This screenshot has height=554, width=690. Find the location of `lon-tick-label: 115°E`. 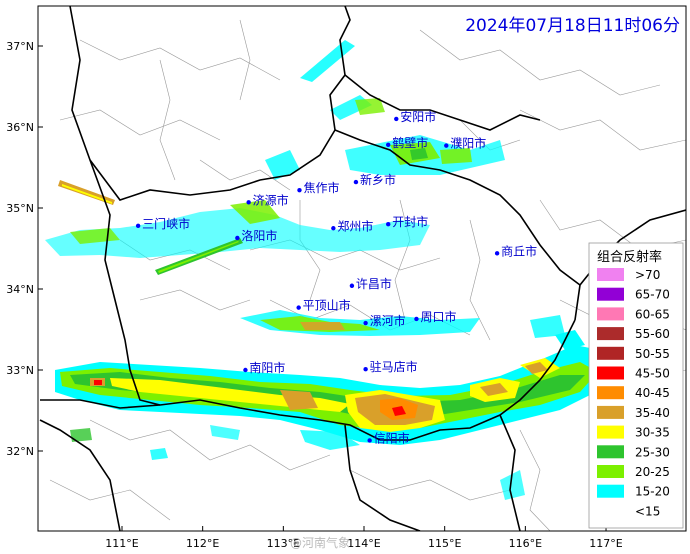

lon-tick-label: 115°E is located at coordinates (444, 543).